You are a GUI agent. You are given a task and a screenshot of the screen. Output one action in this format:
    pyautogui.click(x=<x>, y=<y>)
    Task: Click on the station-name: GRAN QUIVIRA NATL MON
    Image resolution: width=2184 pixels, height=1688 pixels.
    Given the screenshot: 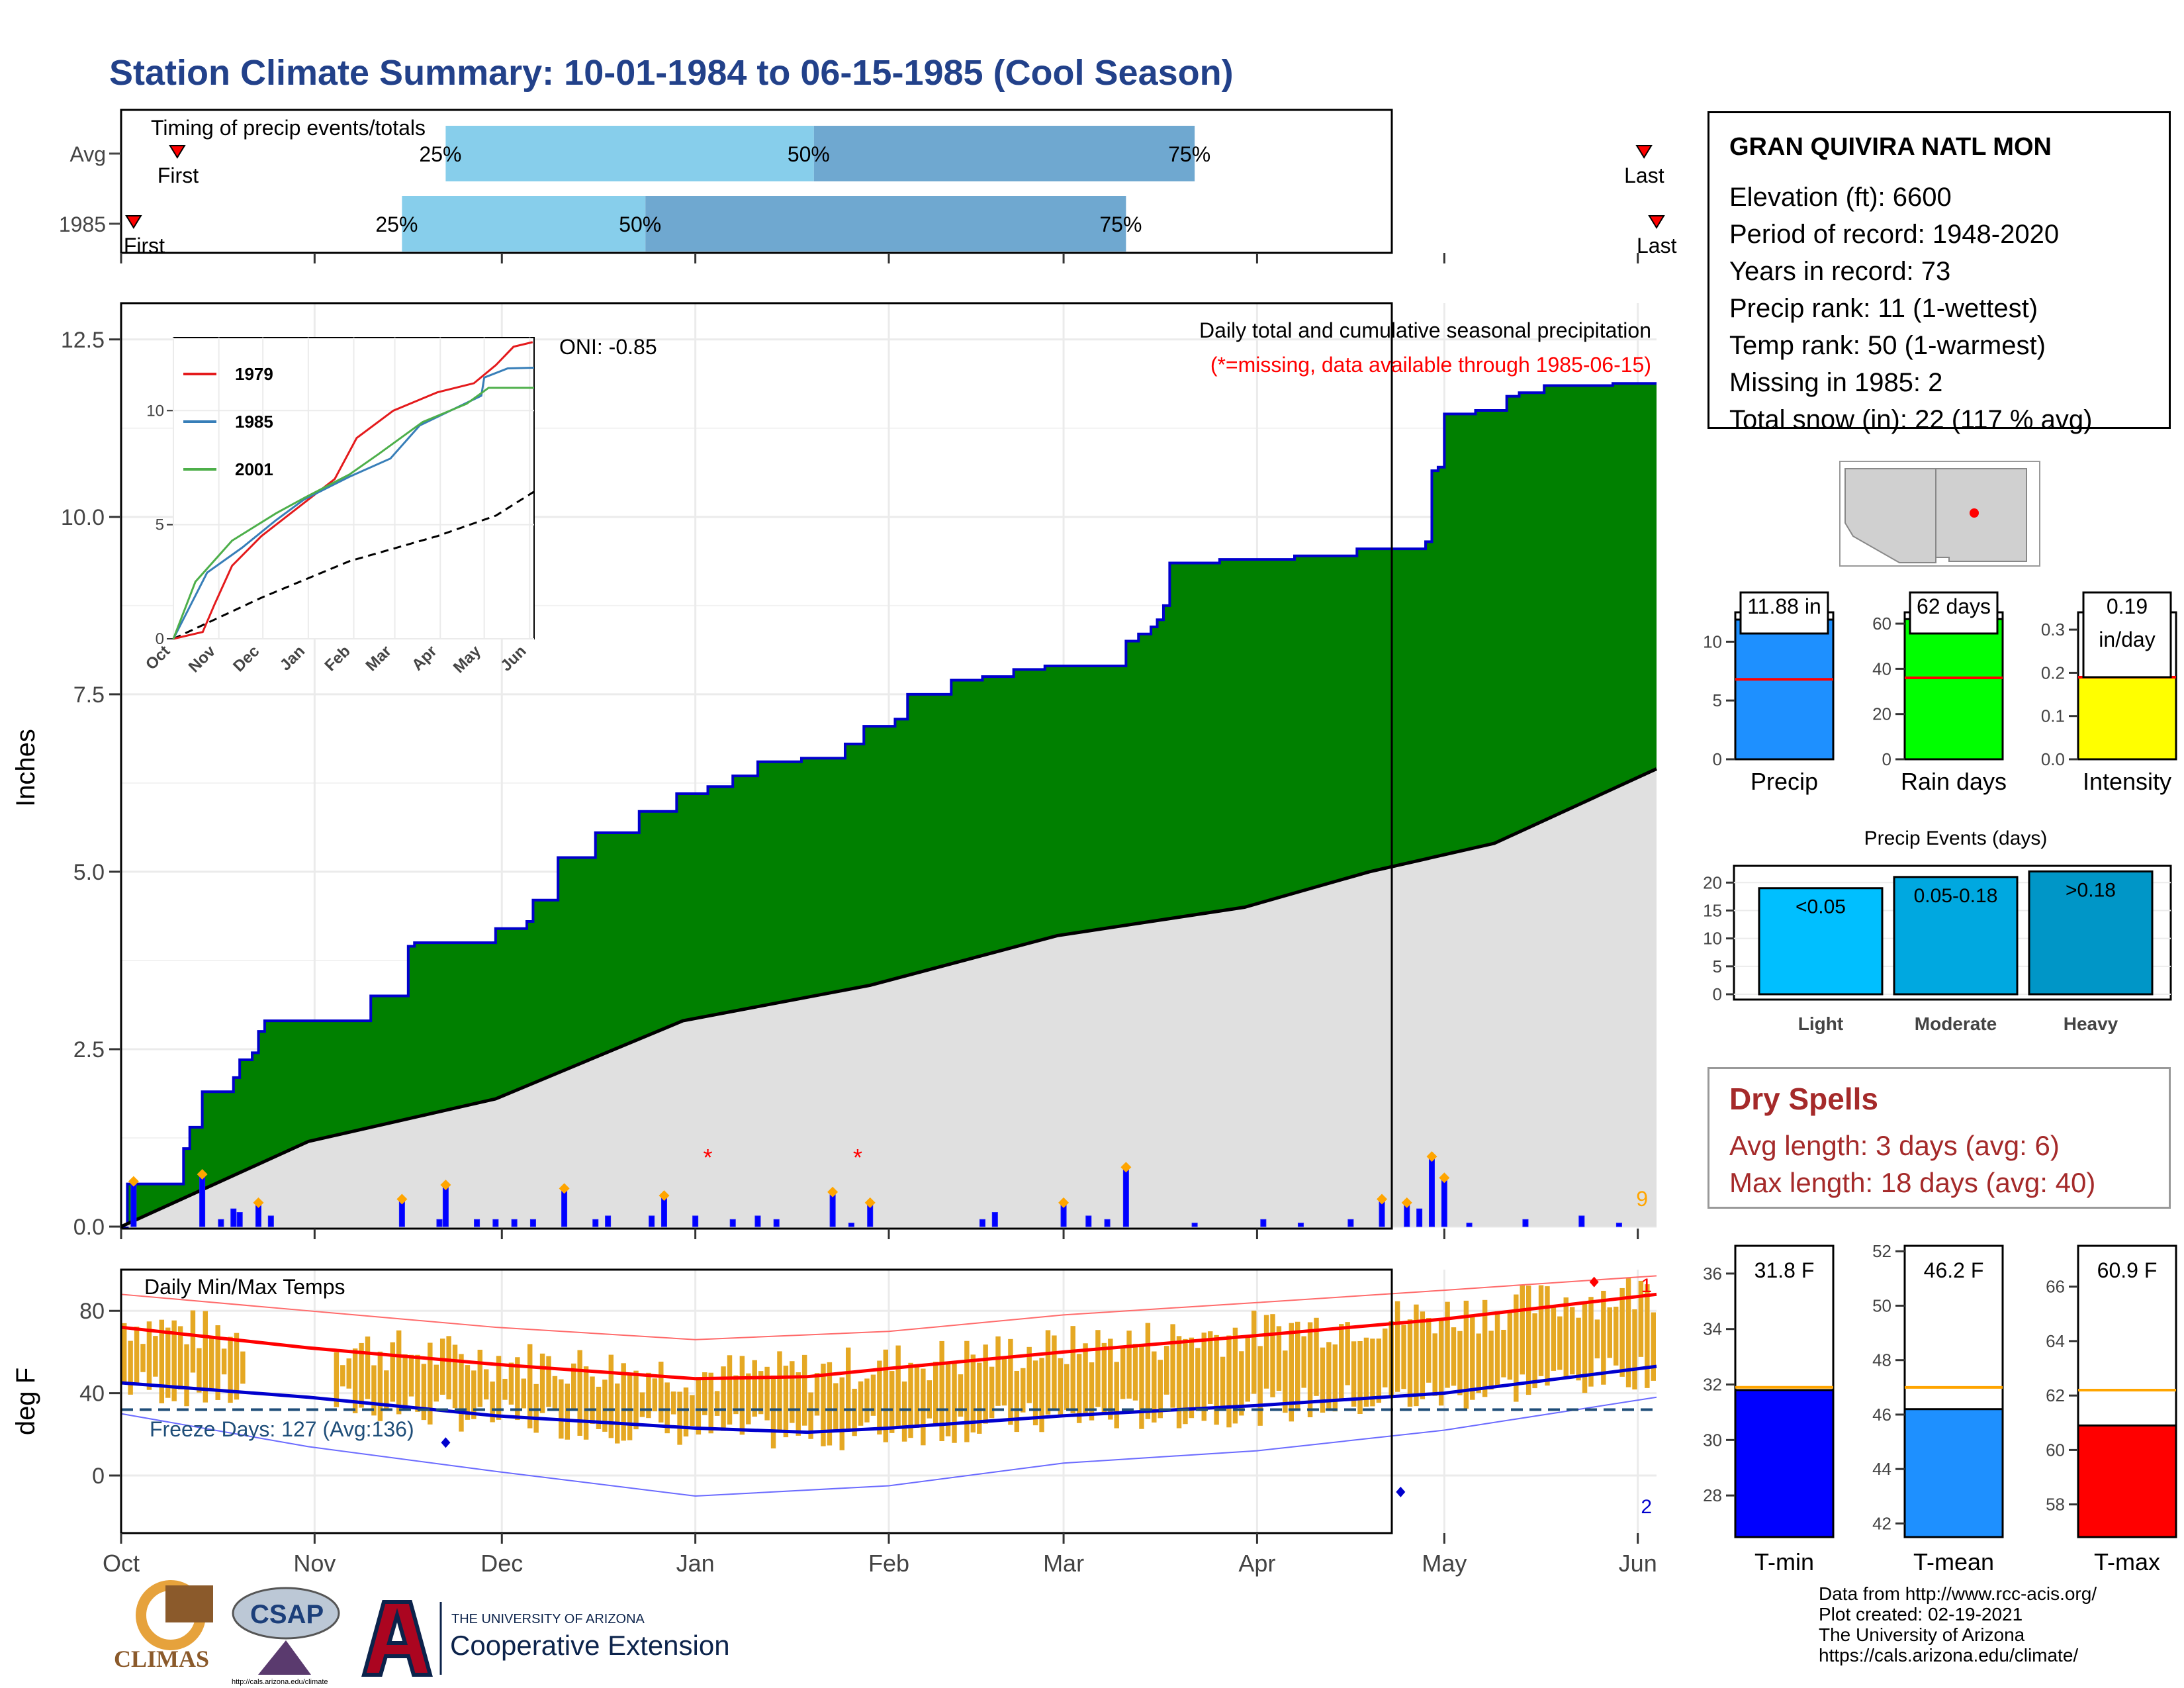 What is the action you would take?
    pyautogui.click(x=1891, y=147)
    